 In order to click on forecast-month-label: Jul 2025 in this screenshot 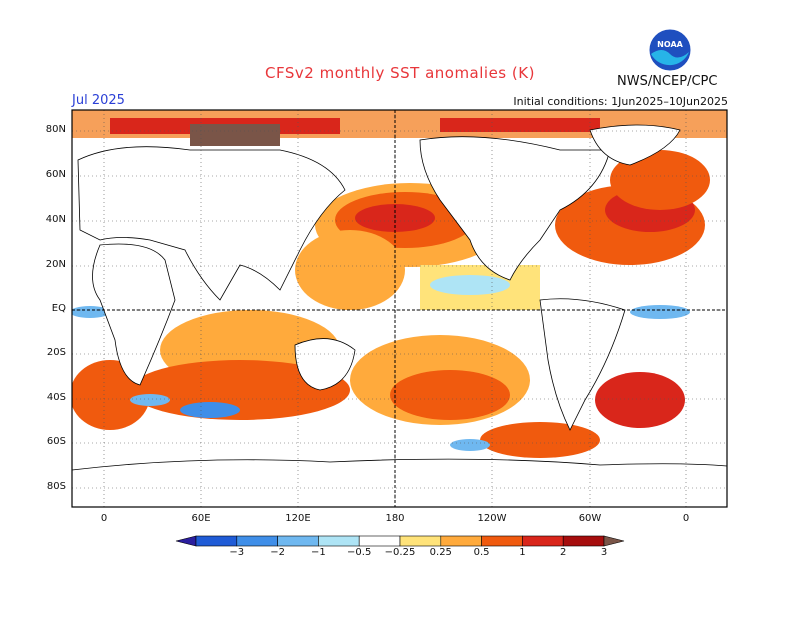, I will do `click(98, 100)`.